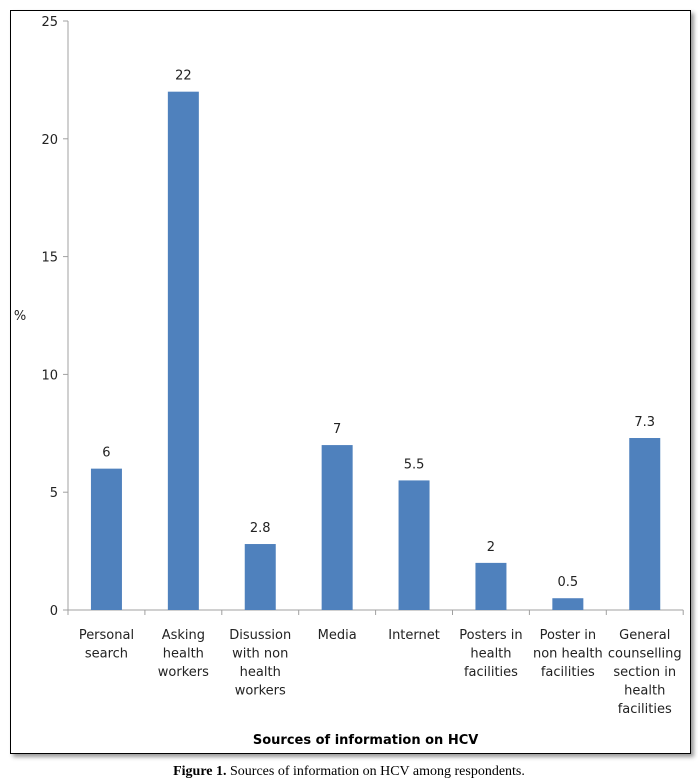 The width and height of the screenshot is (698, 784). Describe the element at coordinates (568, 635) in the screenshot. I see `x-tick-label: Poster in` at that location.